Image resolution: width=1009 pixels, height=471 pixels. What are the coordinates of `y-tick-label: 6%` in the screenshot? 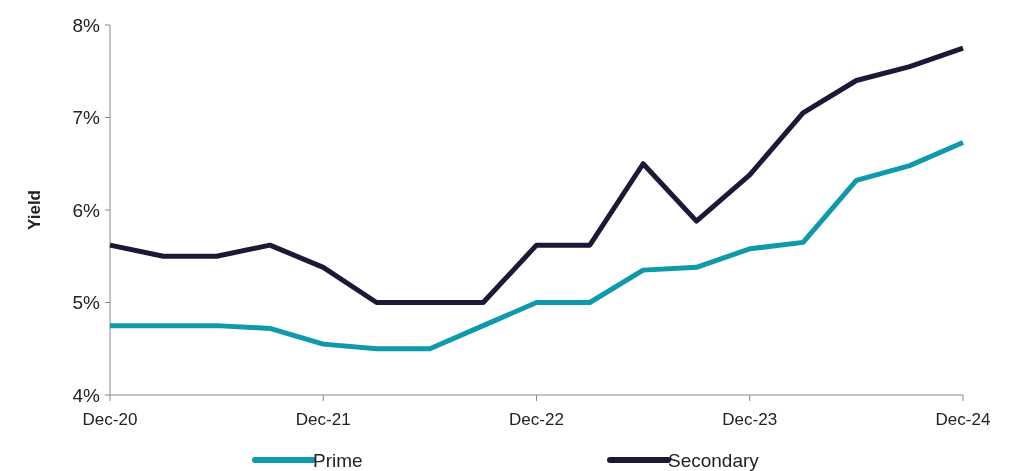 It's located at (86, 210).